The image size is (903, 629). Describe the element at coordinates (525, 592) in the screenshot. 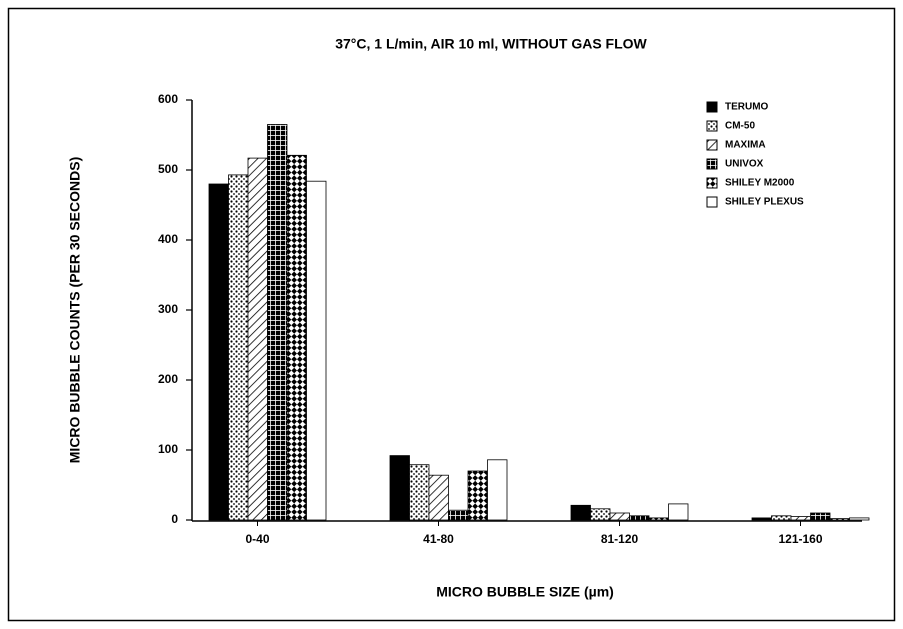

I see `x-axis-title: MICRO BUBBLE SIZE (µm)` at that location.